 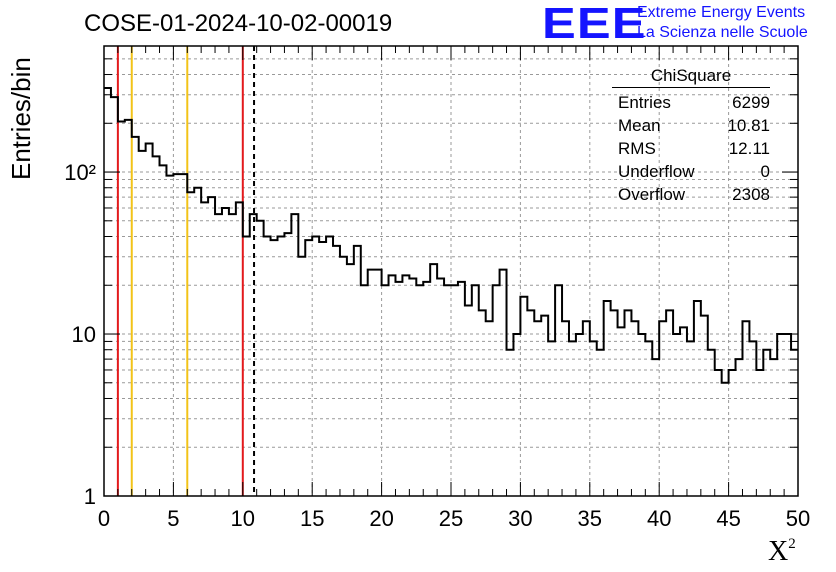 I want to click on x-tick-label: 15, so click(x=312, y=518).